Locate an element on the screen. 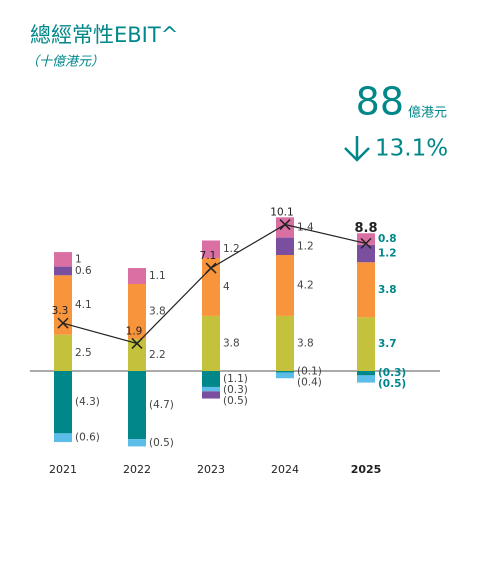  value-label: 4 is located at coordinates (226, 287).